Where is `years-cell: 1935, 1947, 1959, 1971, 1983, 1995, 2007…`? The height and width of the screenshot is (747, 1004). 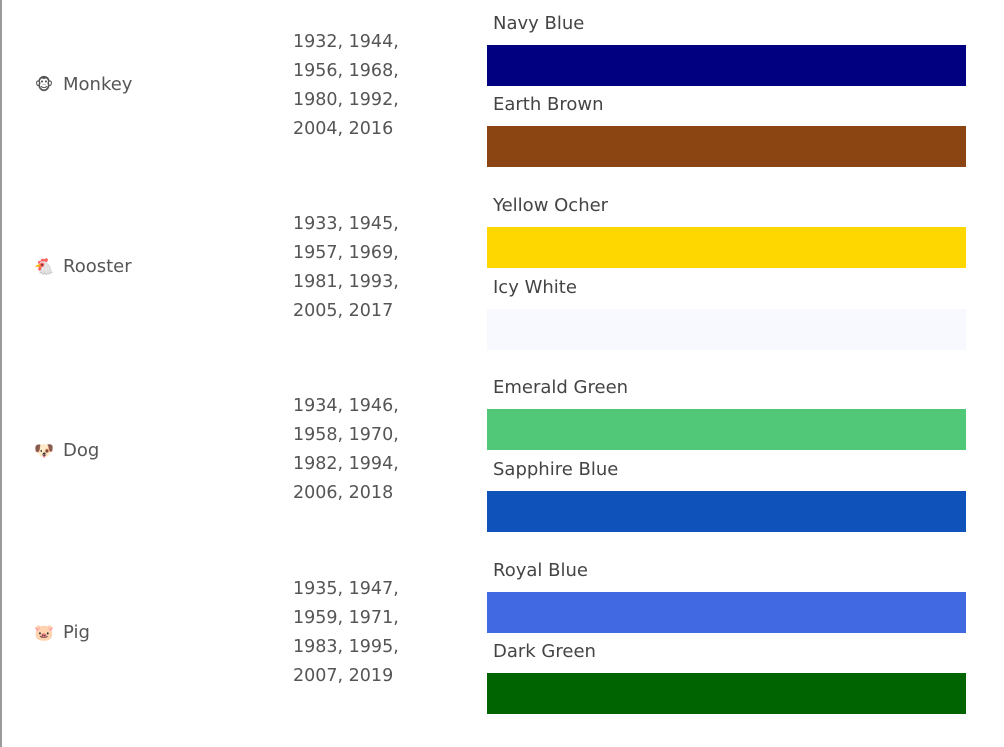
years-cell: 1935, 1947, 1959, 1971, 1983, 1995, 2007… is located at coordinates (368, 633).